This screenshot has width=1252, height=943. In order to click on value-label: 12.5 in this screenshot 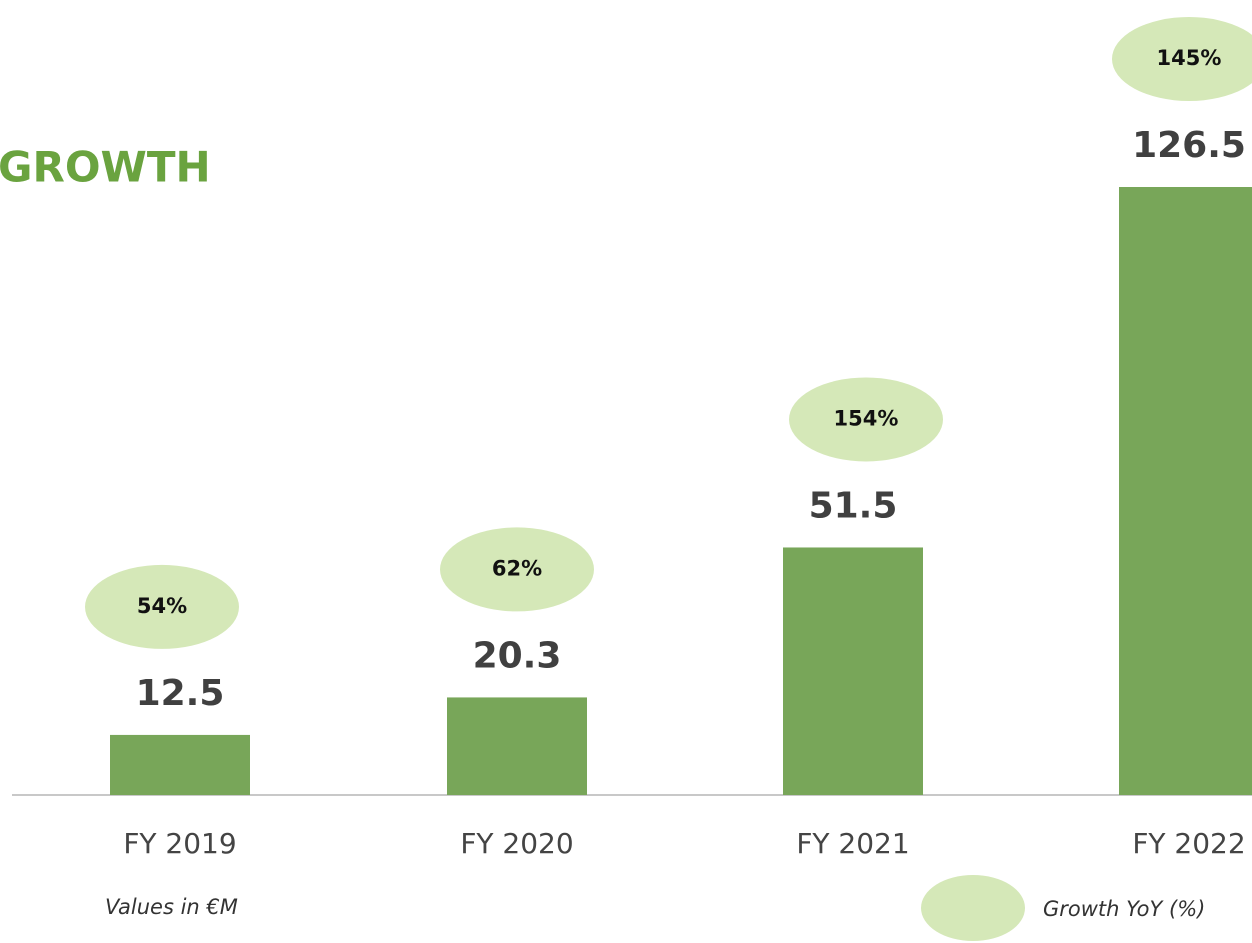, I will do `click(180, 693)`.